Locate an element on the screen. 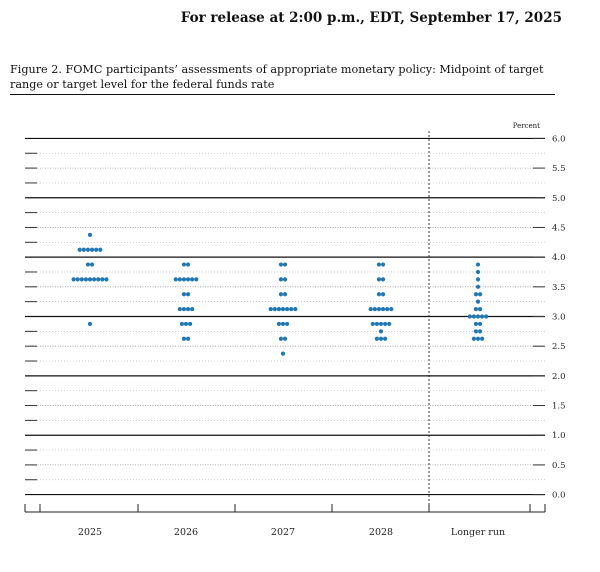 The image size is (600, 572). y-tick-label: 4.5 is located at coordinates (559, 228).